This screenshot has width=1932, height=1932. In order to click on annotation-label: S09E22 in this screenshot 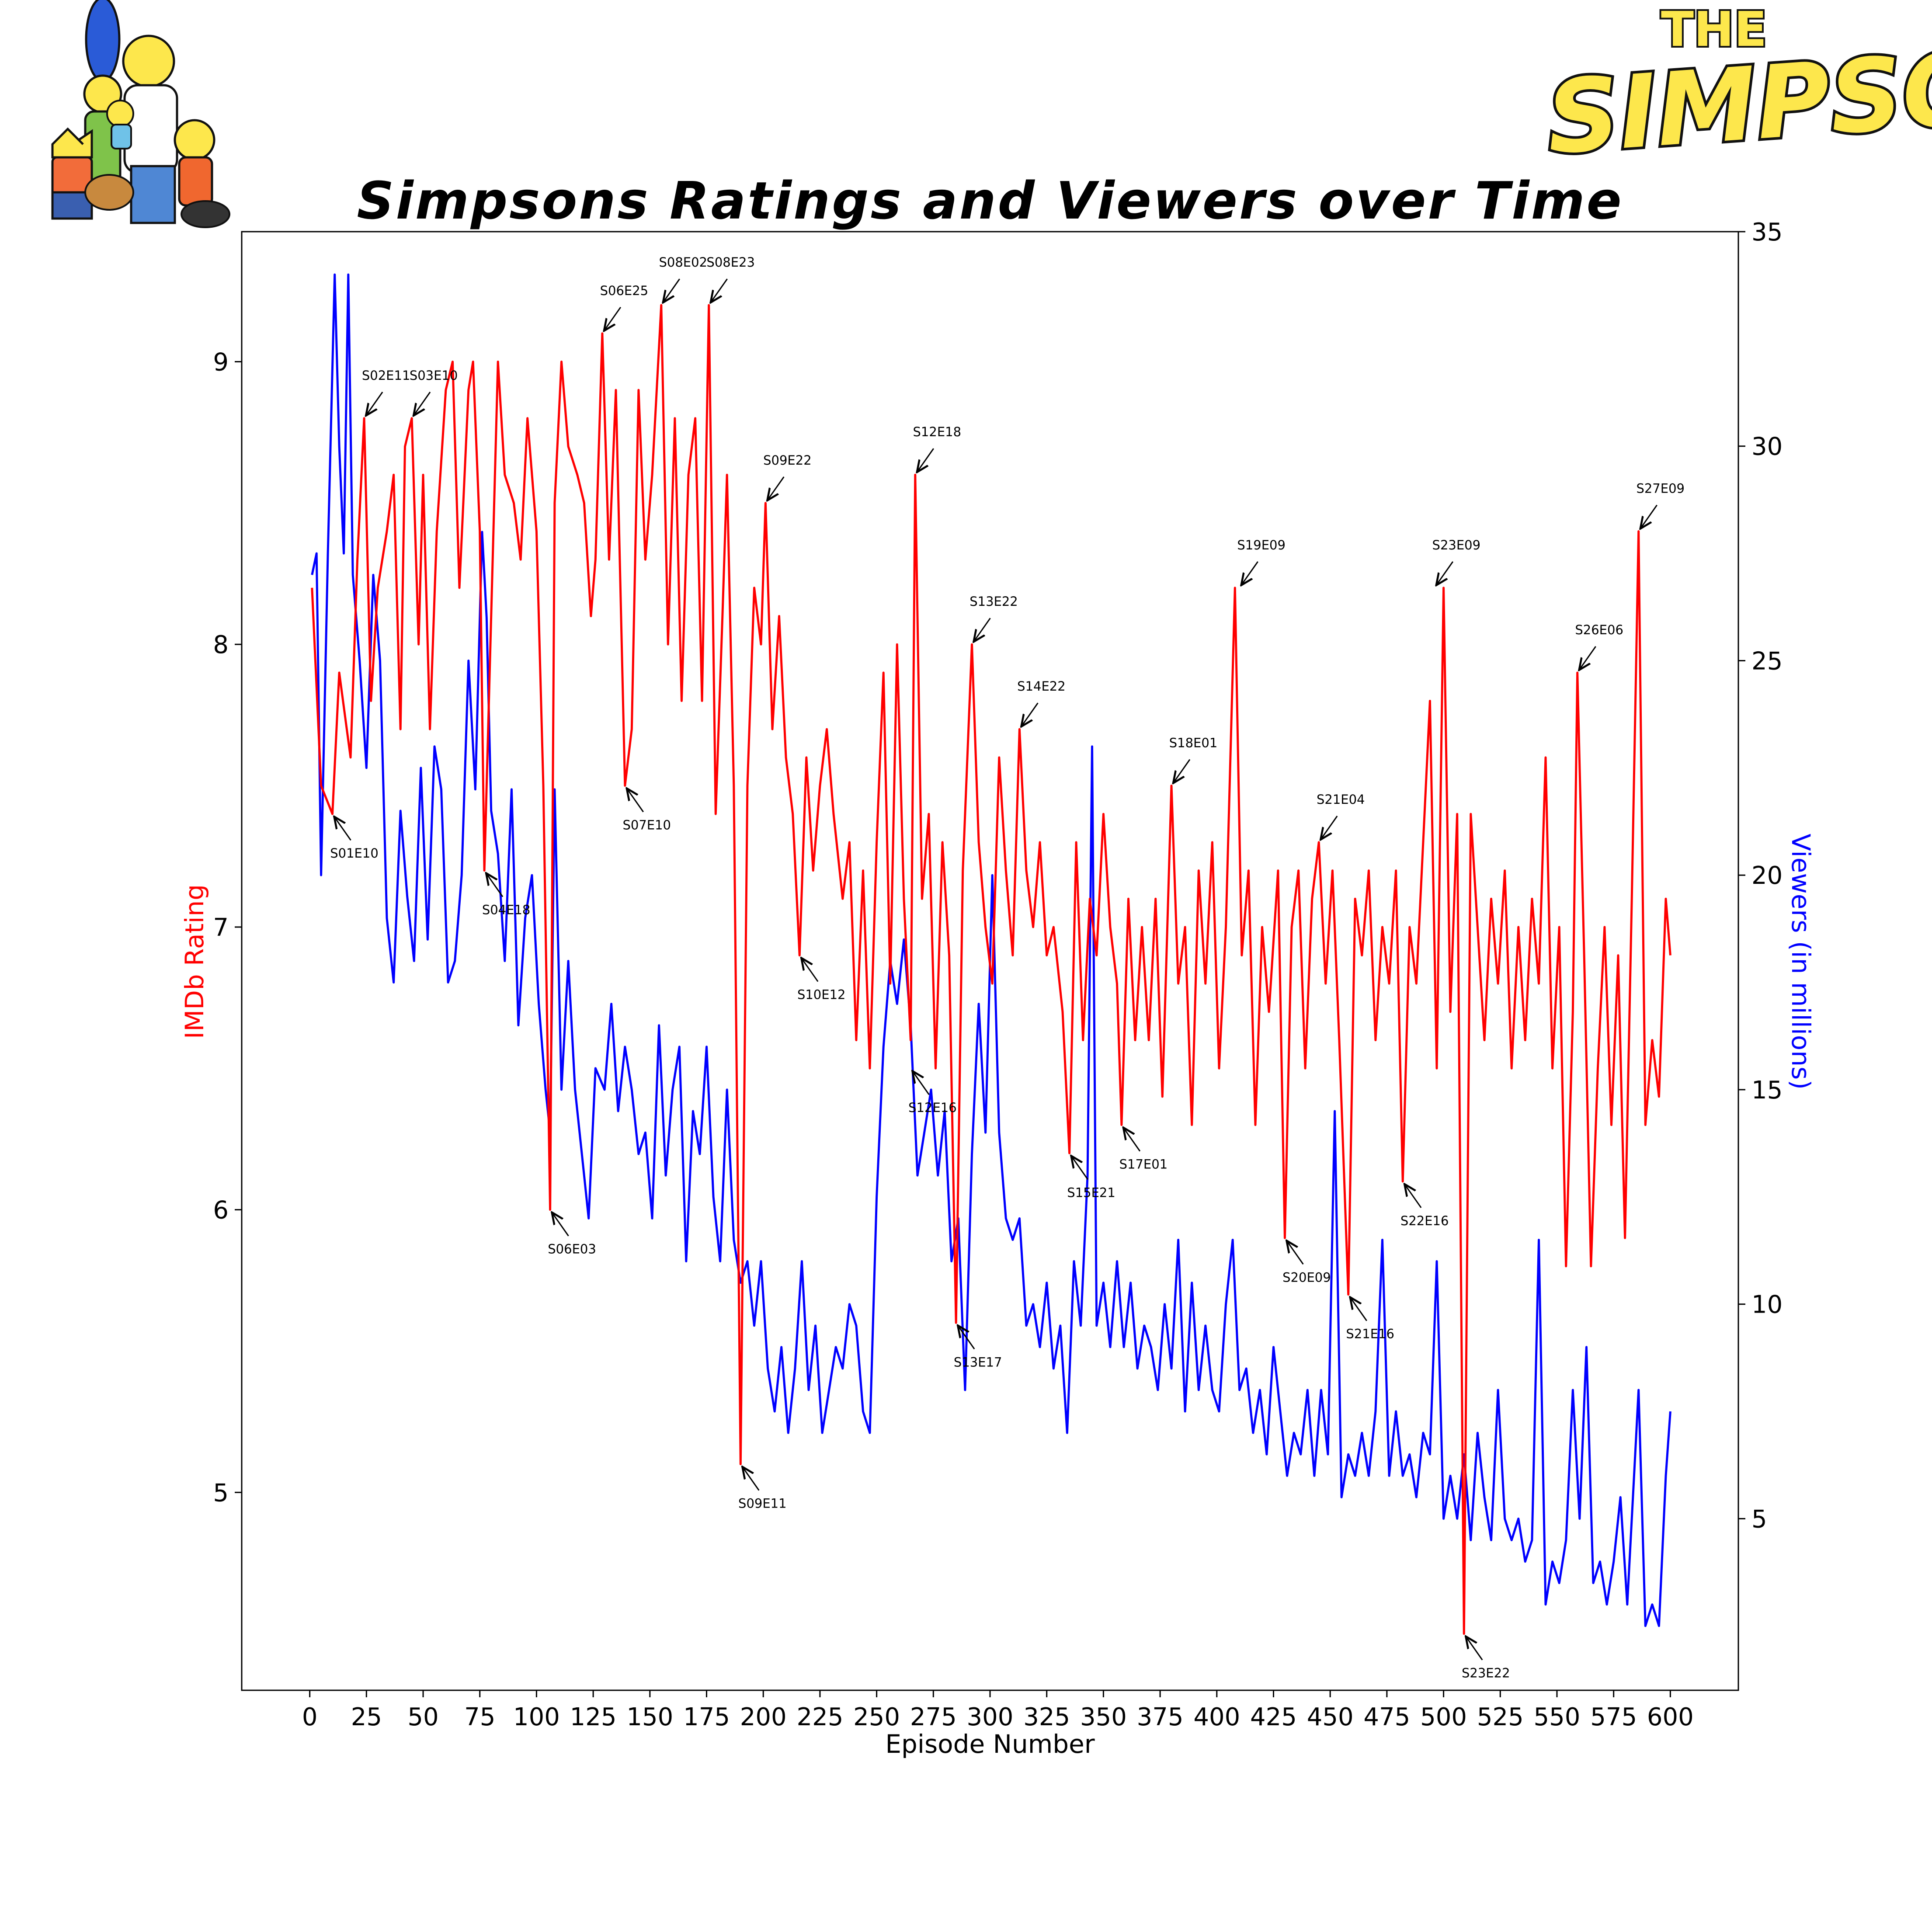, I will do `click(787, 461)`.